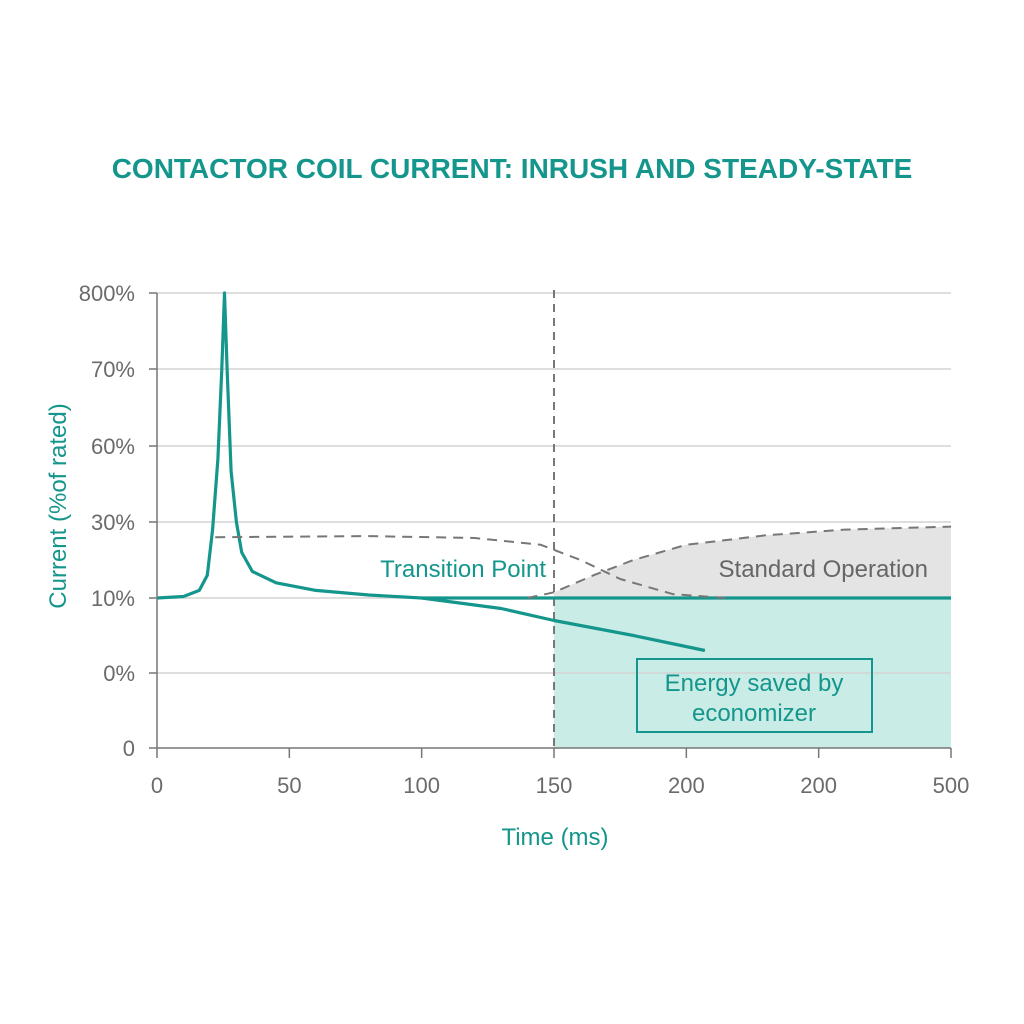 The height and width of the screenshot is (1024, 1024). What do you see at coordinates (554, 785) in the screenshot?
I see `x-tick-label: 150` at bounding box center [554, 785].